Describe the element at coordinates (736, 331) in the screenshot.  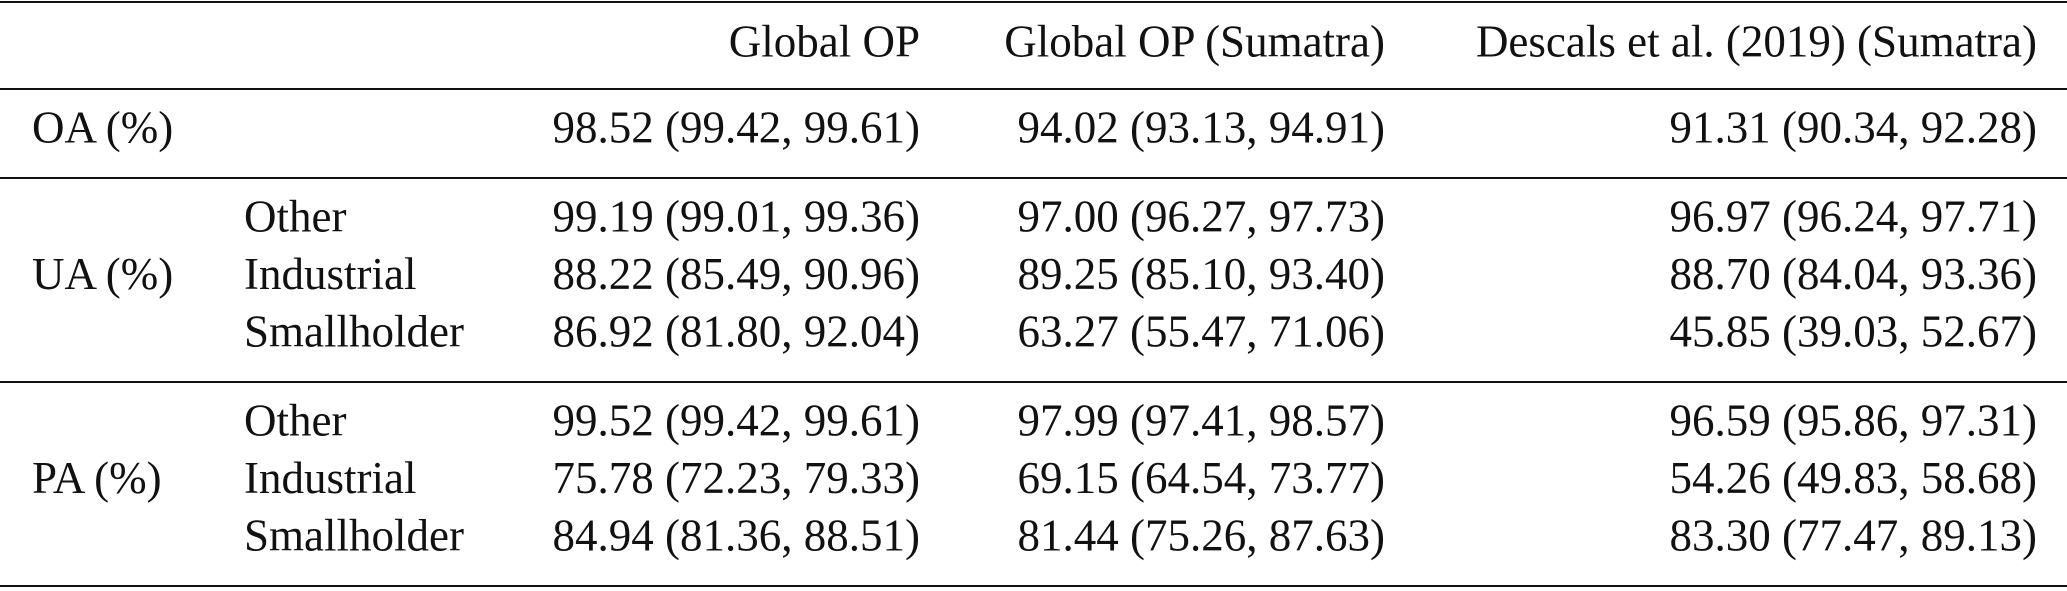
I see `cell: 86.92 (81.80, 92.04)` at that location.